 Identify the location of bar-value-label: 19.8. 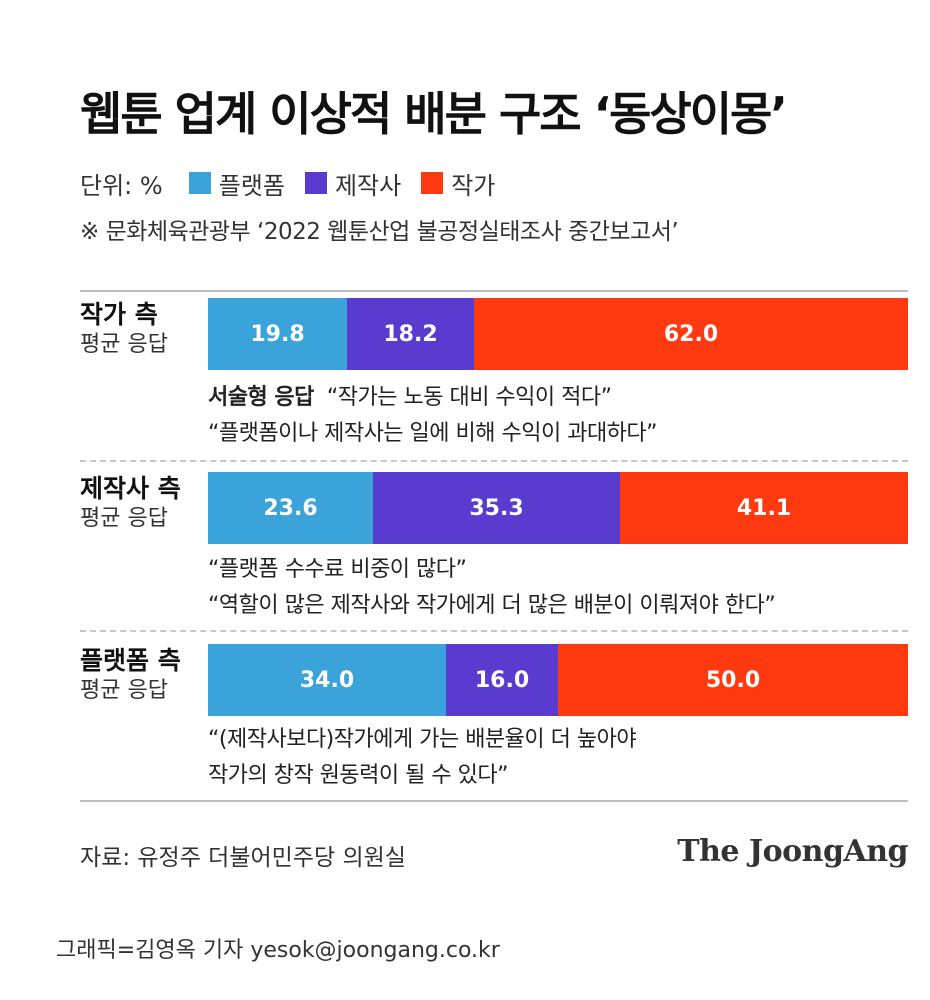
(277, 334).